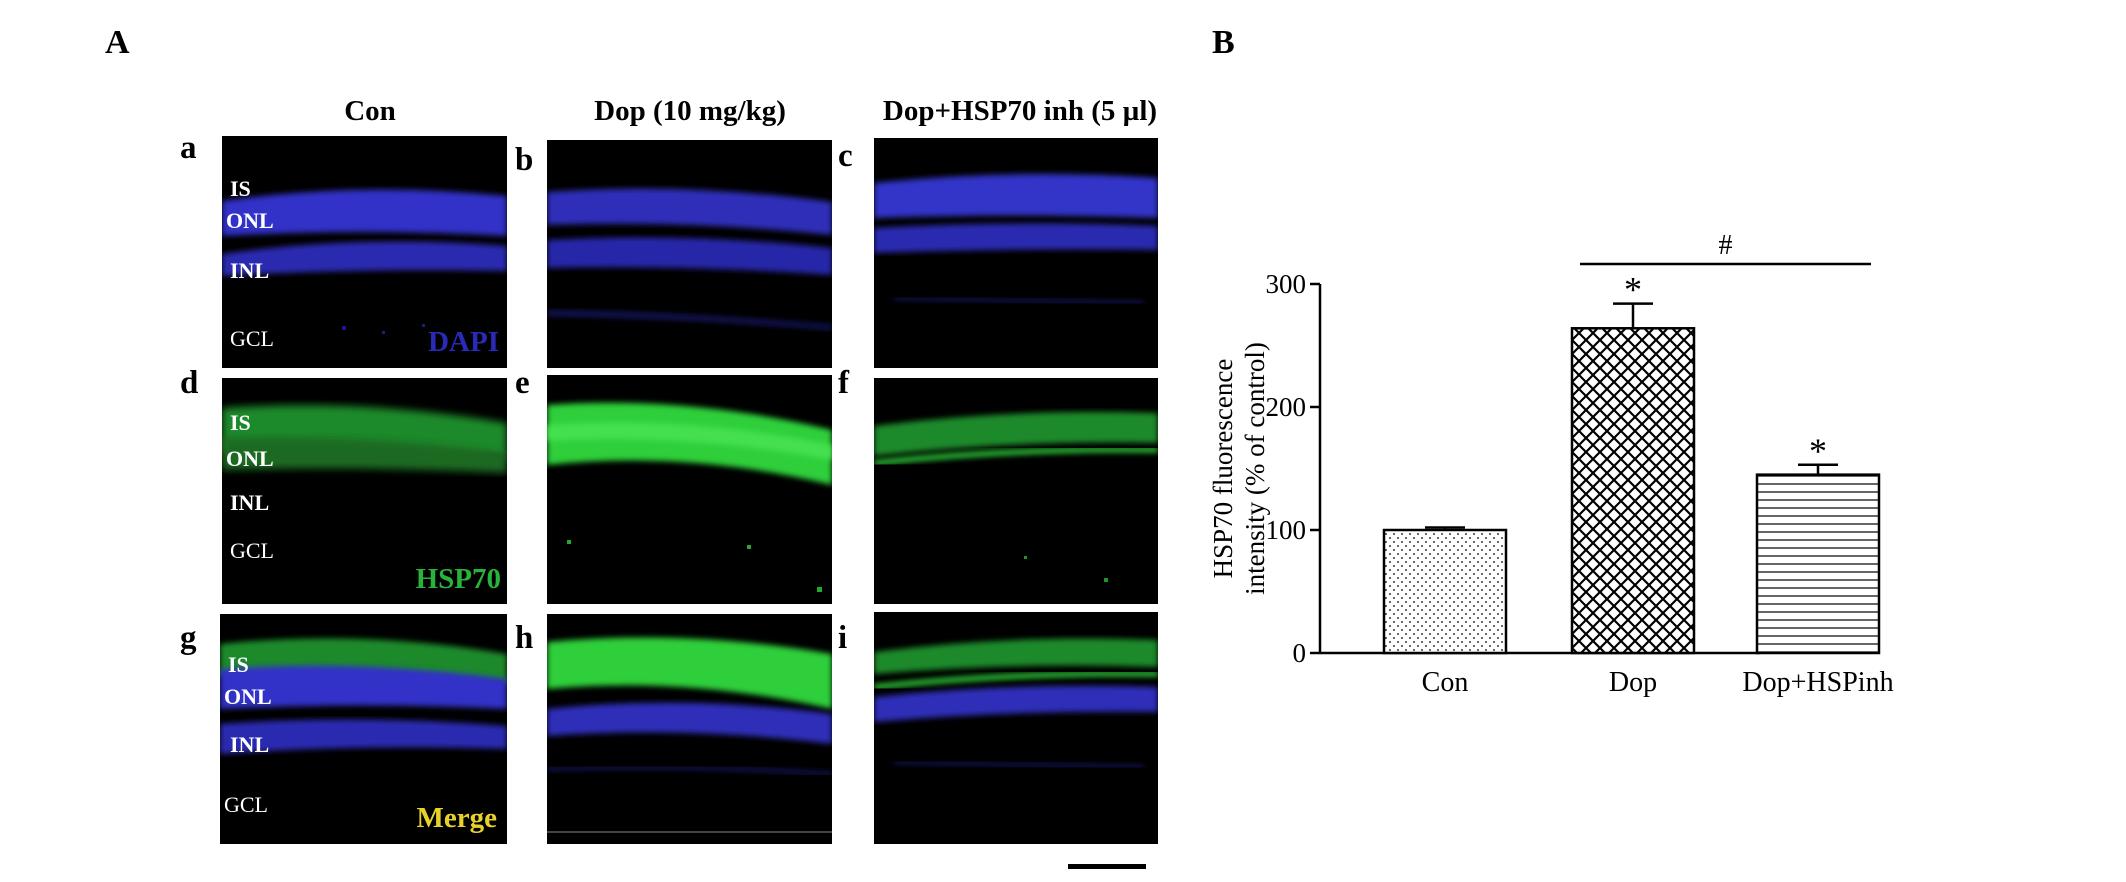 The image size is (2126, 882). Describe the element at coordinates (1107, 866) in the screenshot. I see `scale-bar` at that location.